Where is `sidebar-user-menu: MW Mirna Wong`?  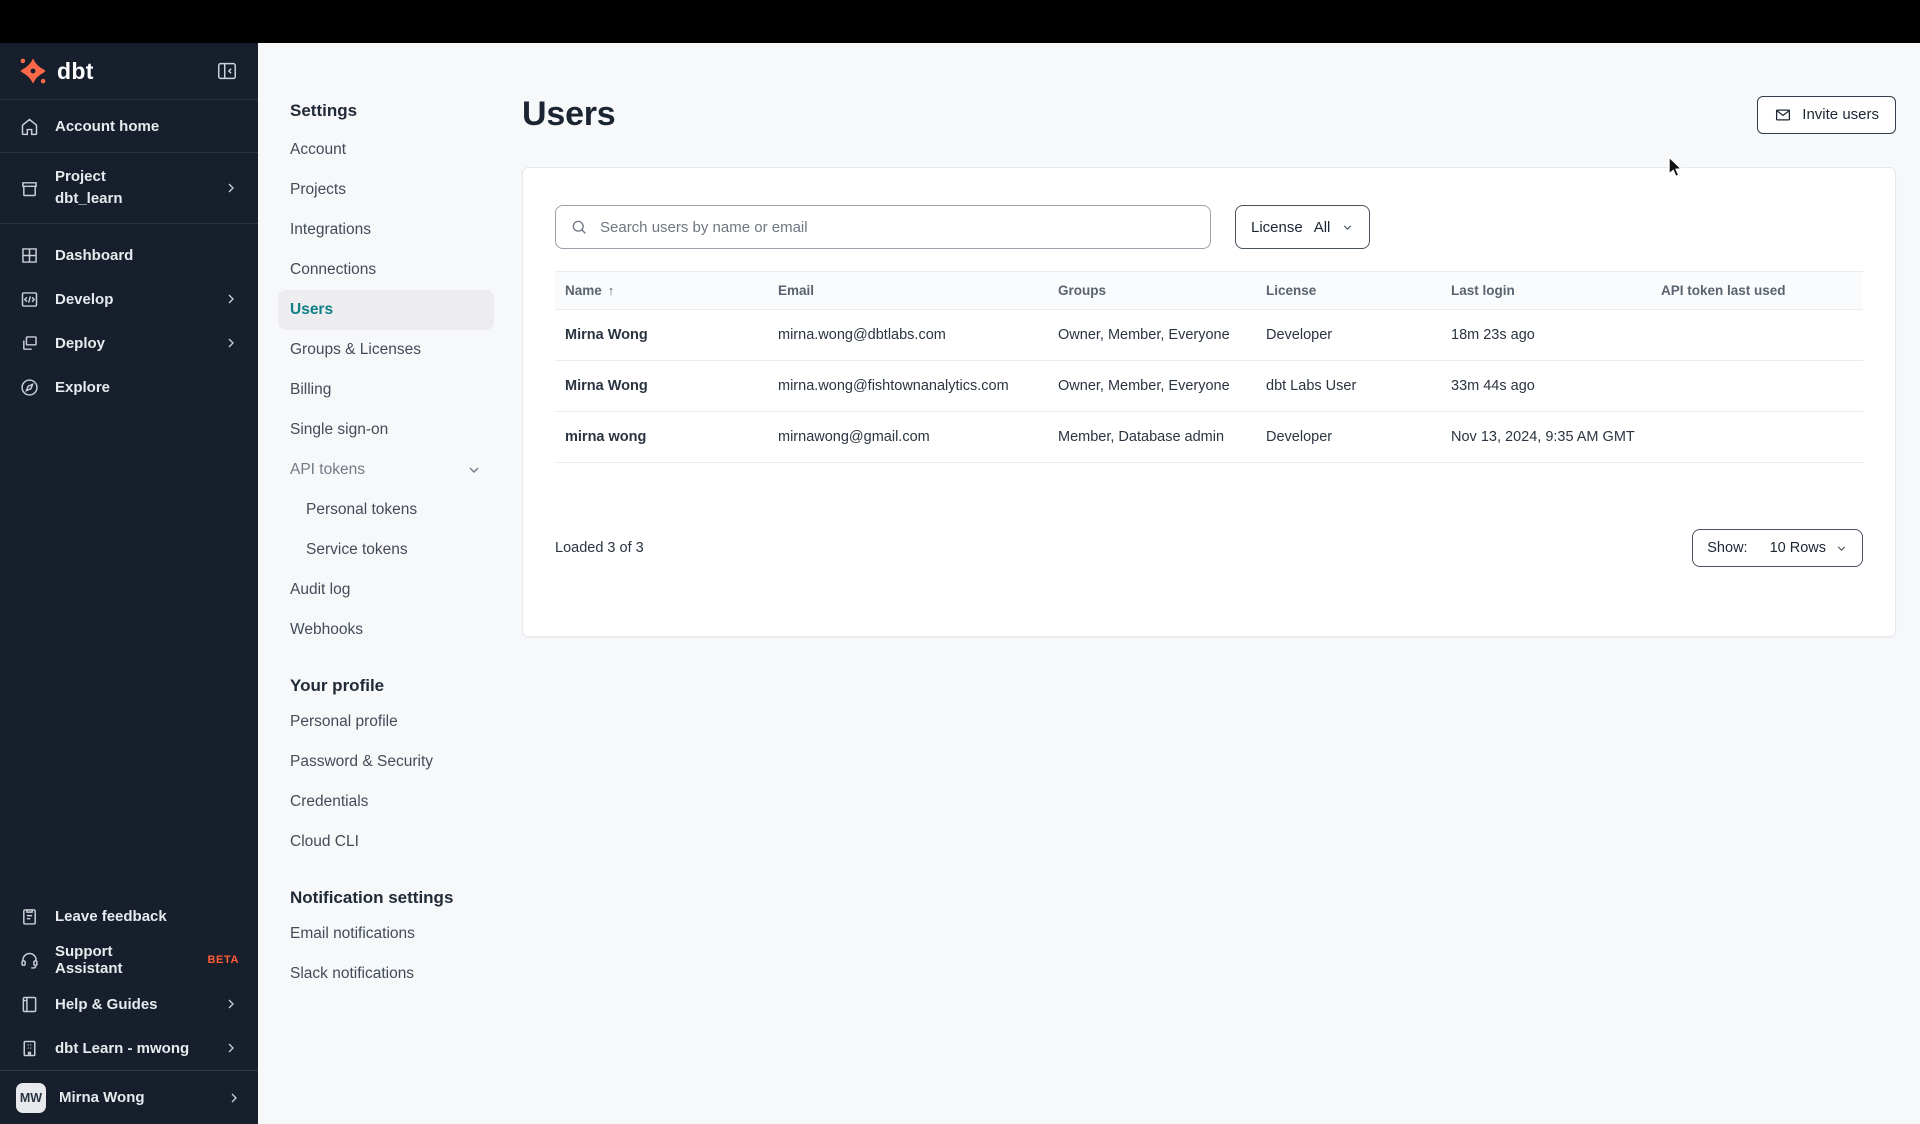
sidebar-user-menu: MW Mirna Wong is located at coordinates (129, 1097).